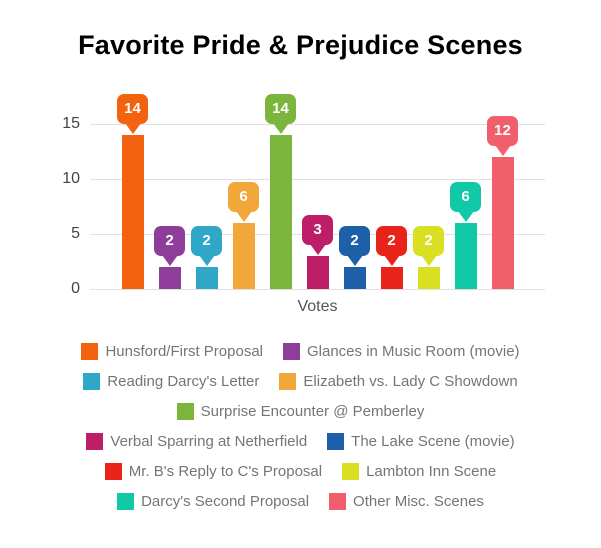 The width and height of the screenshot is (601, 548). What do you see at coordinates (183, 381) in the screenshot?
I see `legend-label: Reading Darcy's Letter` at bounding box center [183, 381].